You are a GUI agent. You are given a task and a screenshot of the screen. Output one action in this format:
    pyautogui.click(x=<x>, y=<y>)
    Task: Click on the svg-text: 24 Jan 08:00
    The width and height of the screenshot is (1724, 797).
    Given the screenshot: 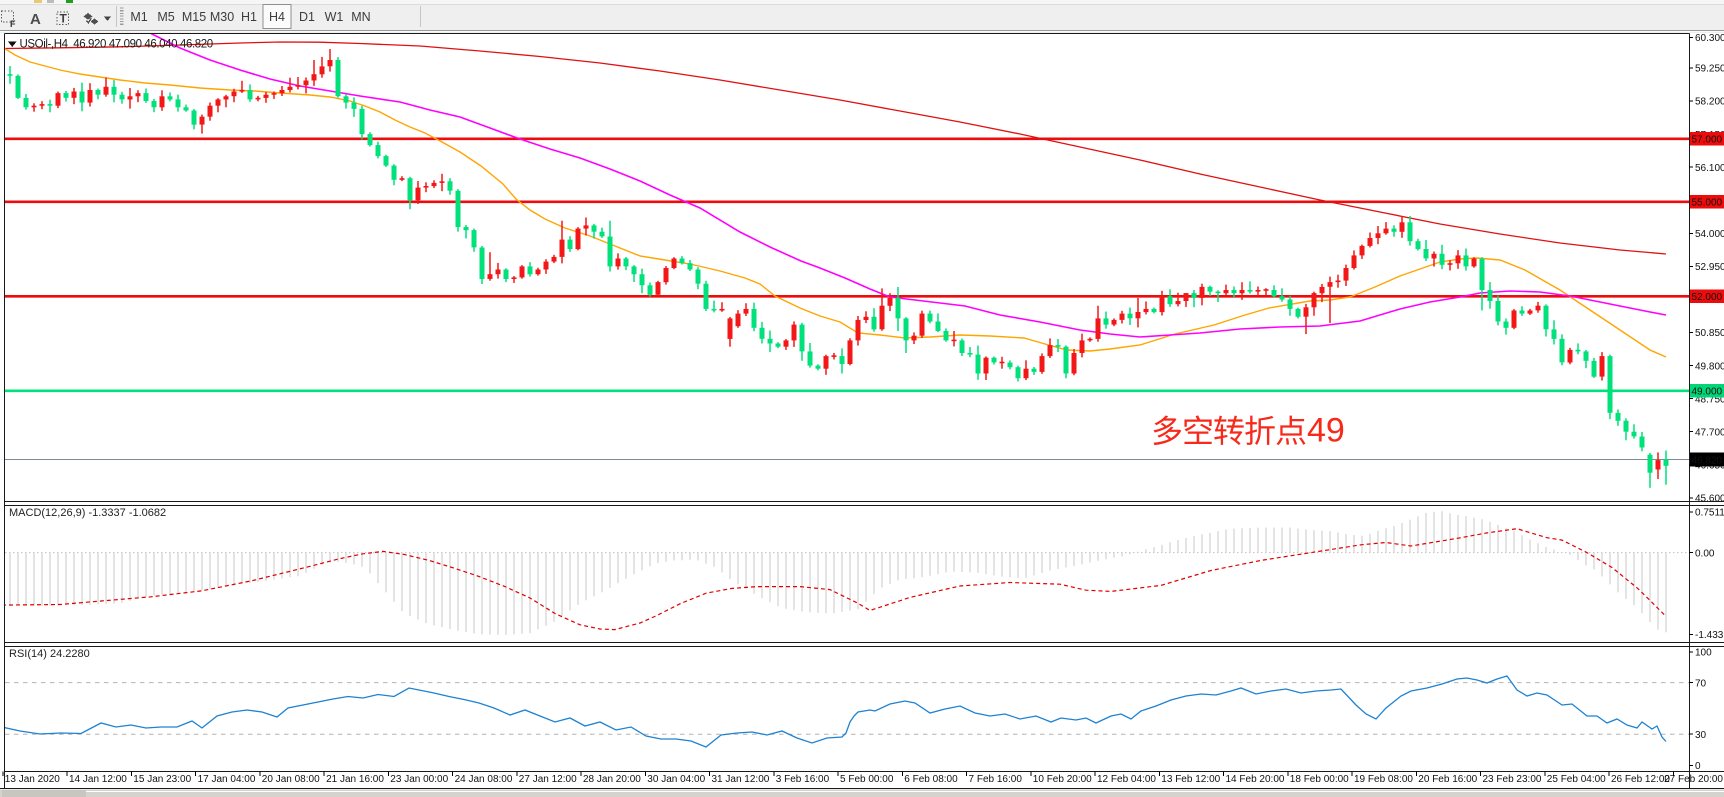 What is the action you would take?
    pyautogui.click(x=484, y=779)
    